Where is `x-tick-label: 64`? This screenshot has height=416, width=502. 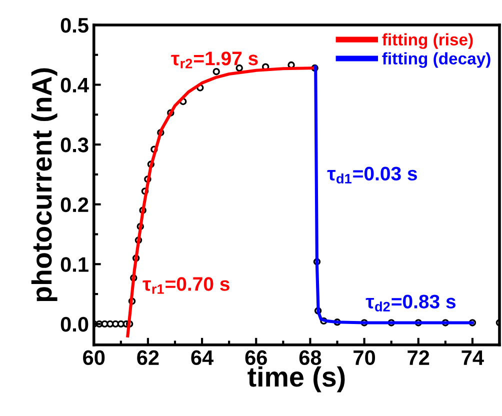
x-tick-label: 64 is located at coordinates (202, 358).